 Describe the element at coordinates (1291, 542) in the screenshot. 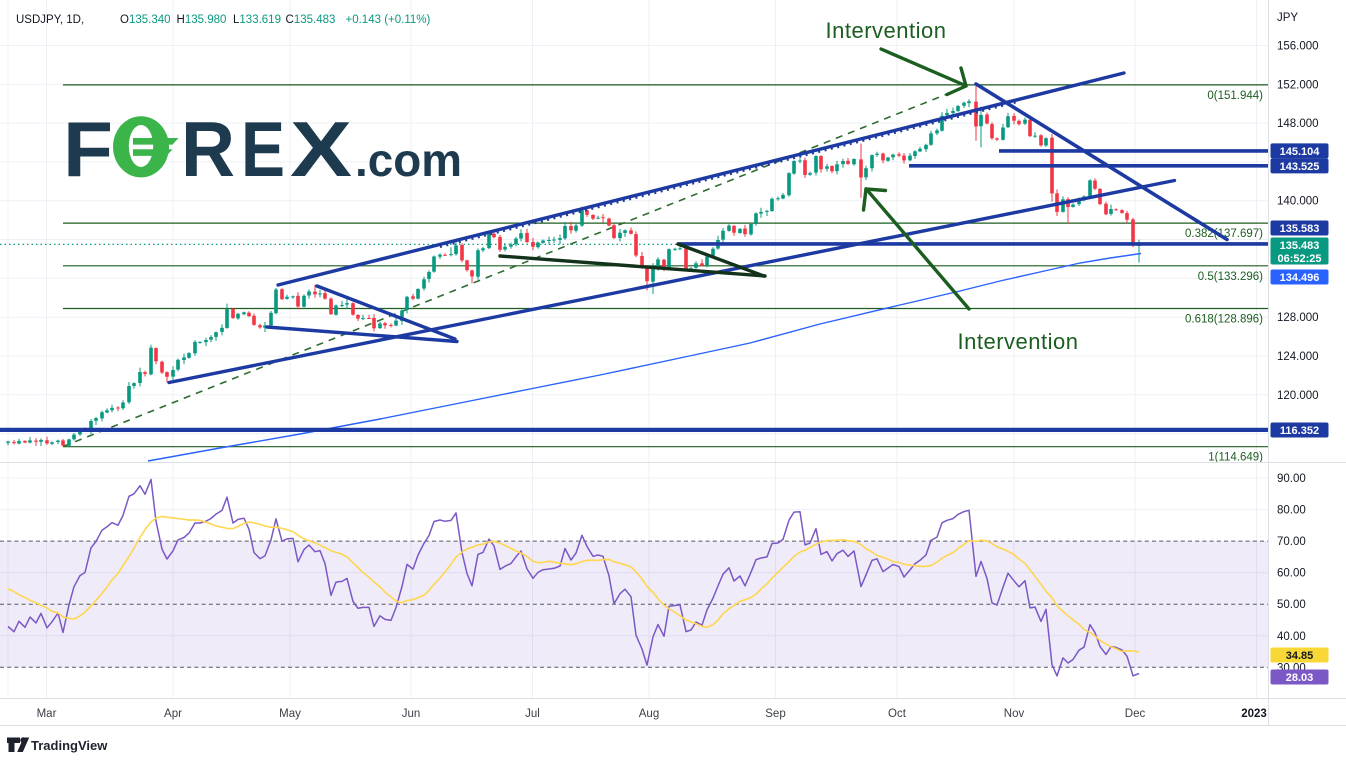

I see `svg-text: 70.00` at that location.